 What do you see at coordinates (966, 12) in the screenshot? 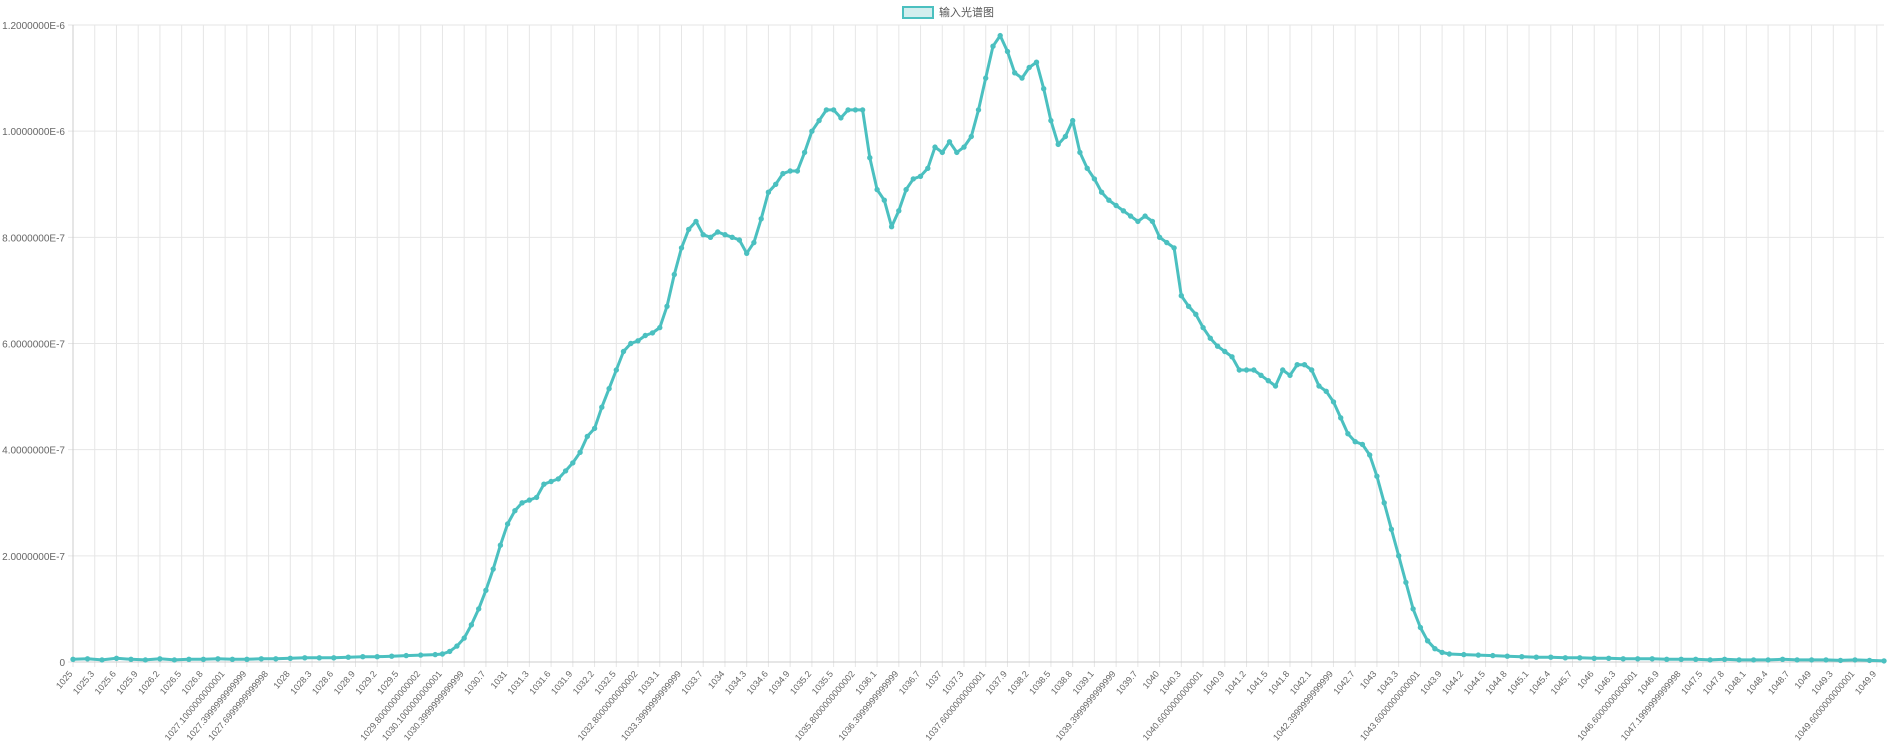
I see `legend-label: 输入光谱图` at bounding box center [966, 12].